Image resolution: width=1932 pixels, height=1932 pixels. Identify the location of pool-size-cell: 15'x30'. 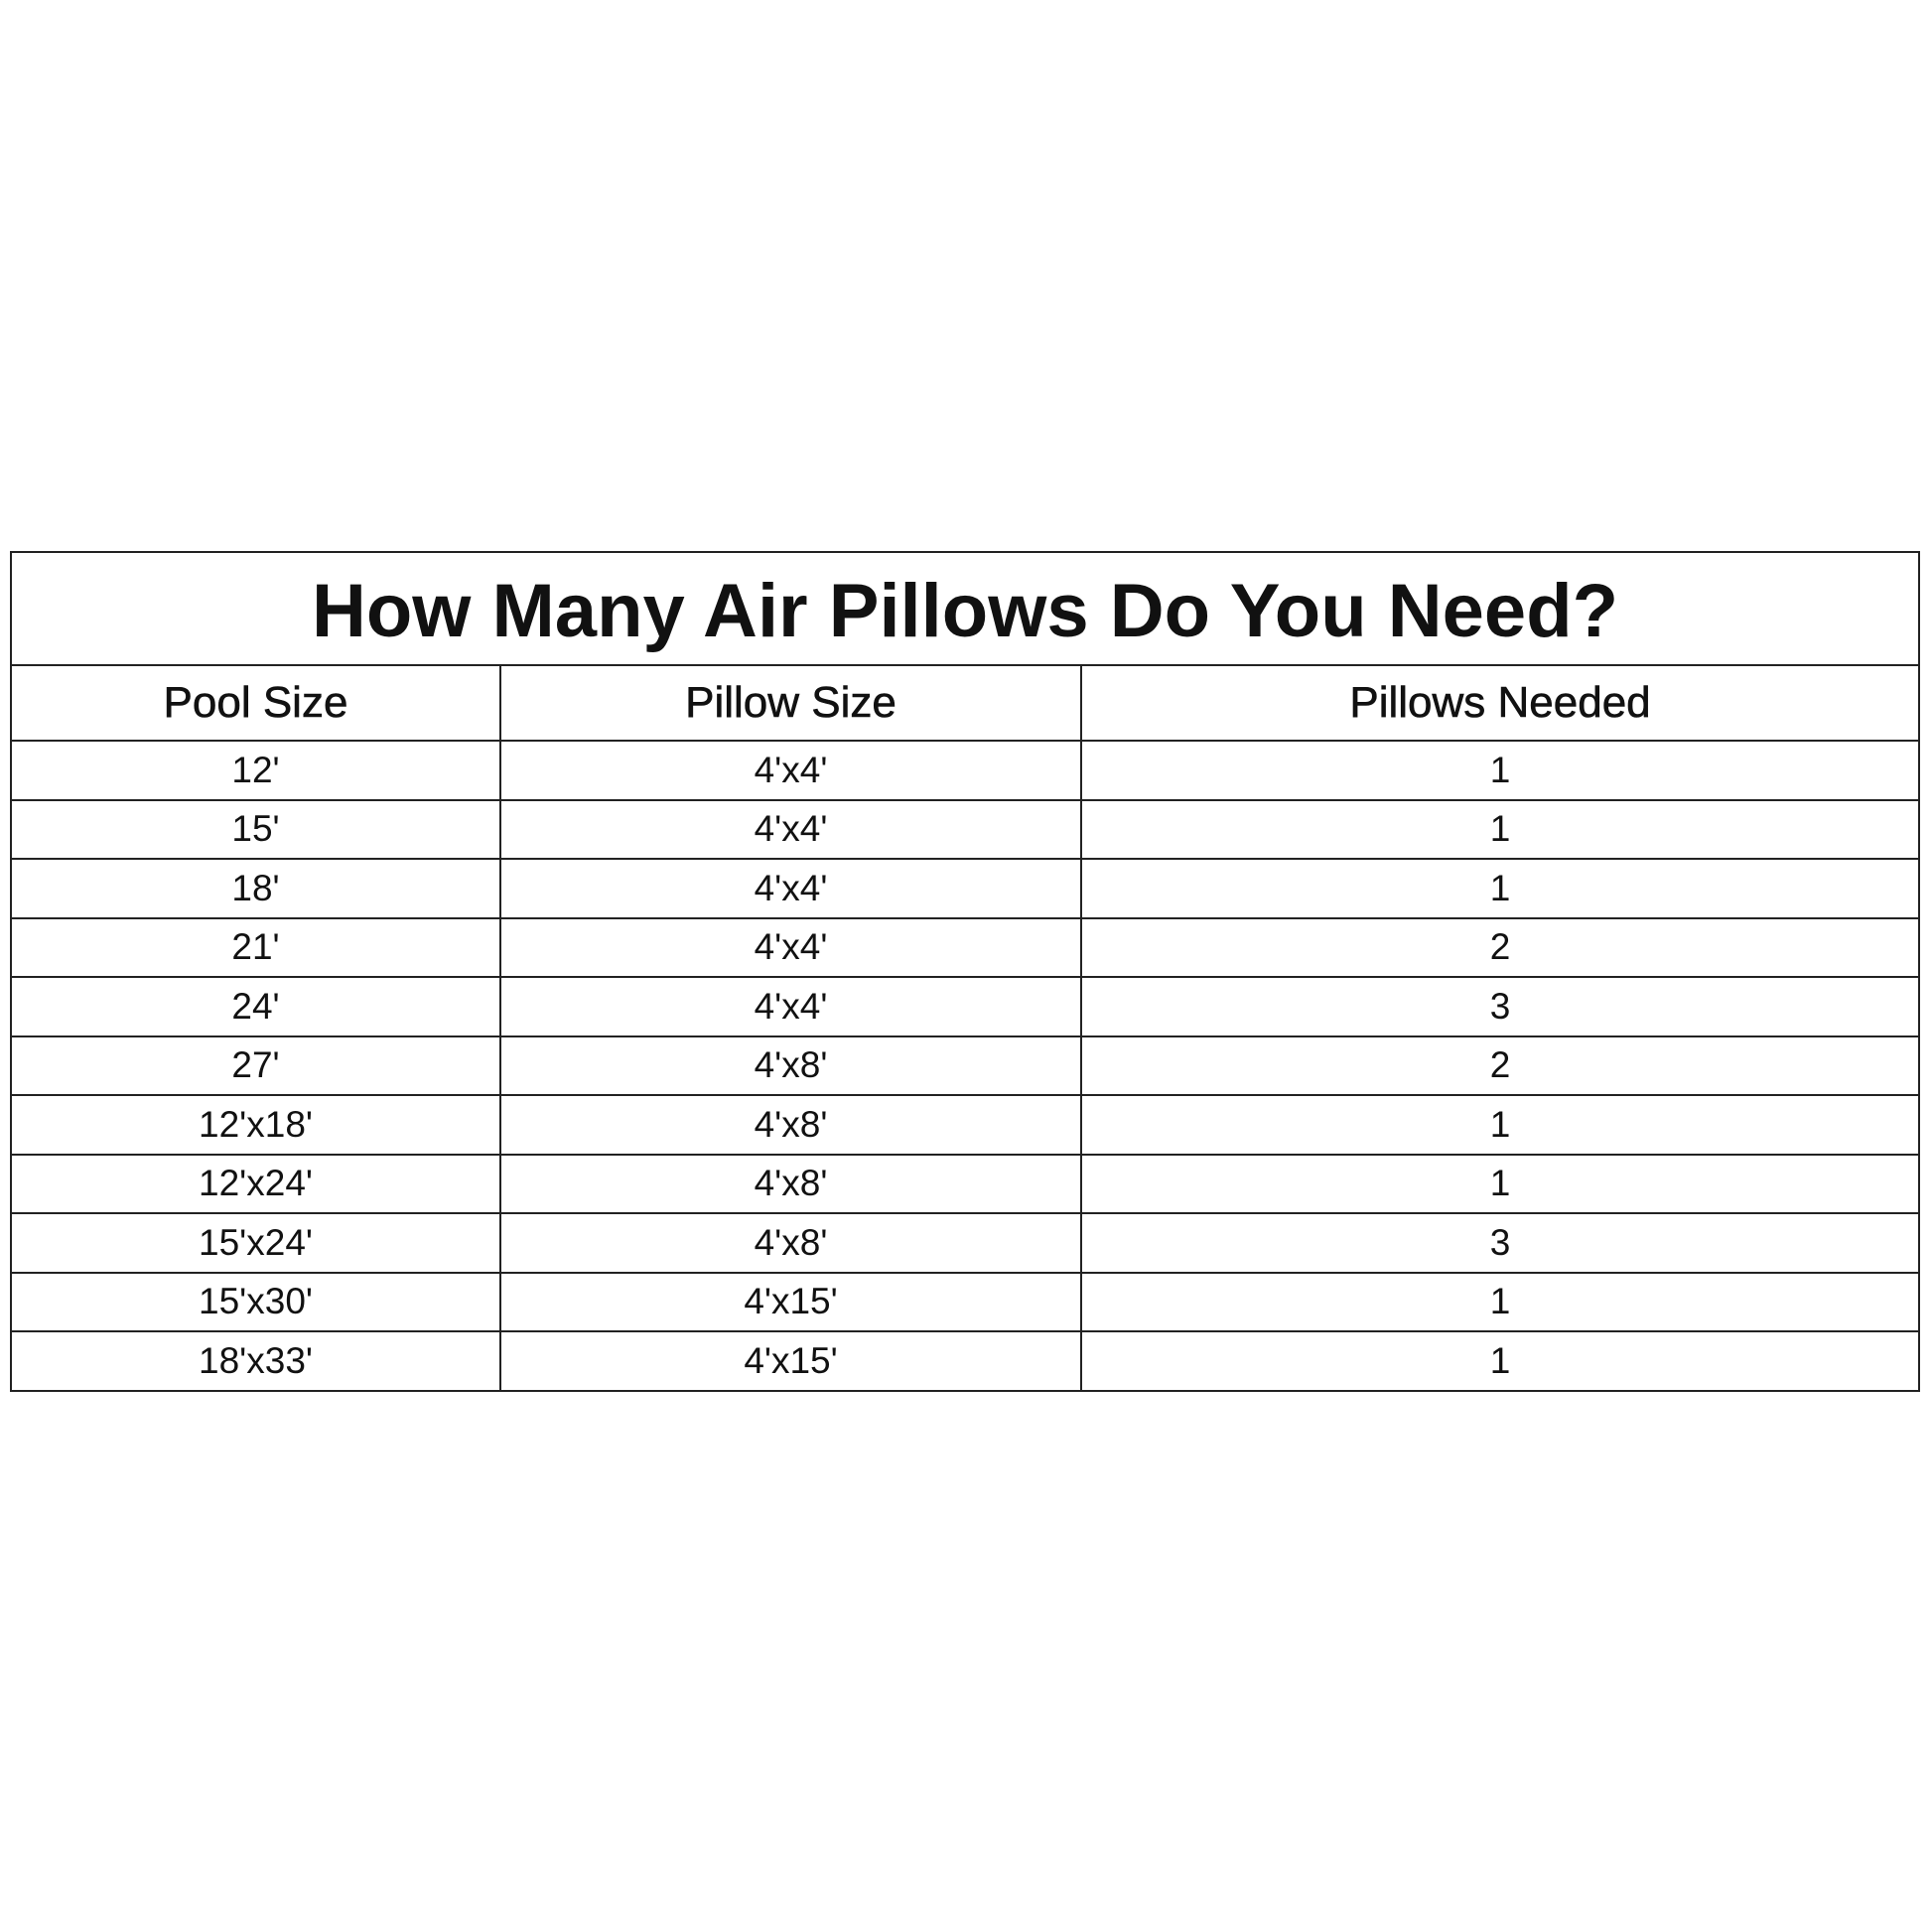
(255, 1302).